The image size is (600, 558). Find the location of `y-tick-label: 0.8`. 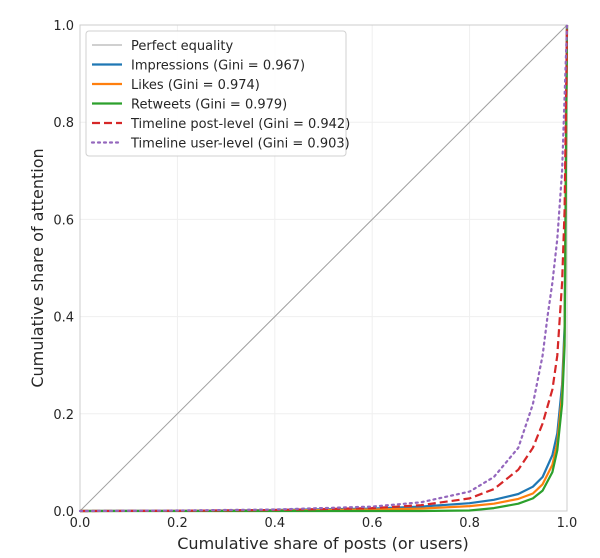

y-tick-label: 0.8 is located at coordinates (63, 123).